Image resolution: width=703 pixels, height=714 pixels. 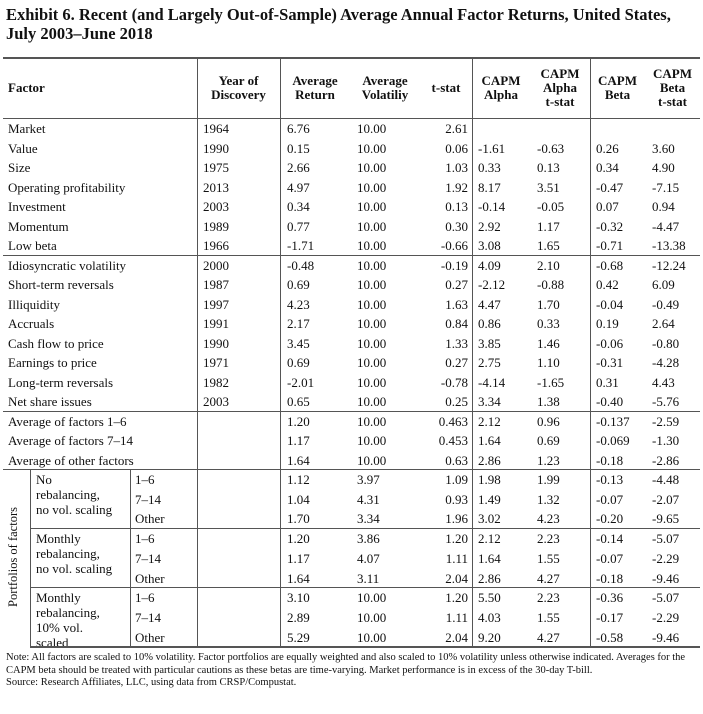 What do you see at coordinates (61, 284) in the screenshot?
I see `factor-name: Short-term reversals` at bounding box center [61, 284].